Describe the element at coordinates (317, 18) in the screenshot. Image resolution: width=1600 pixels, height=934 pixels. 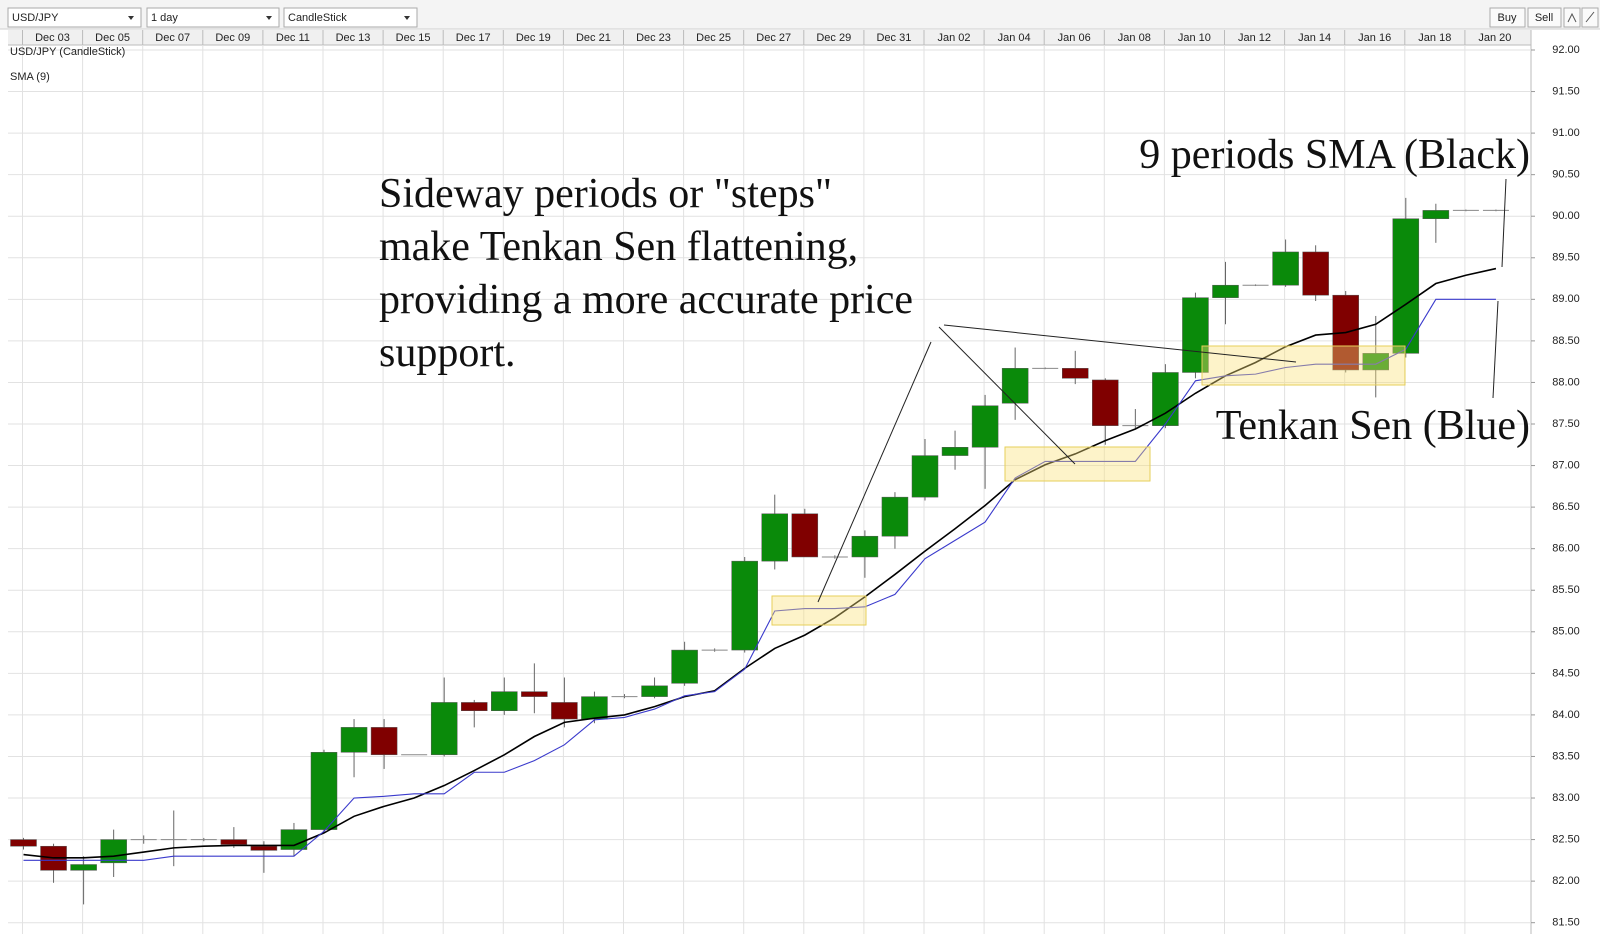
I see `chart-type-value: CandleStick` at that location.